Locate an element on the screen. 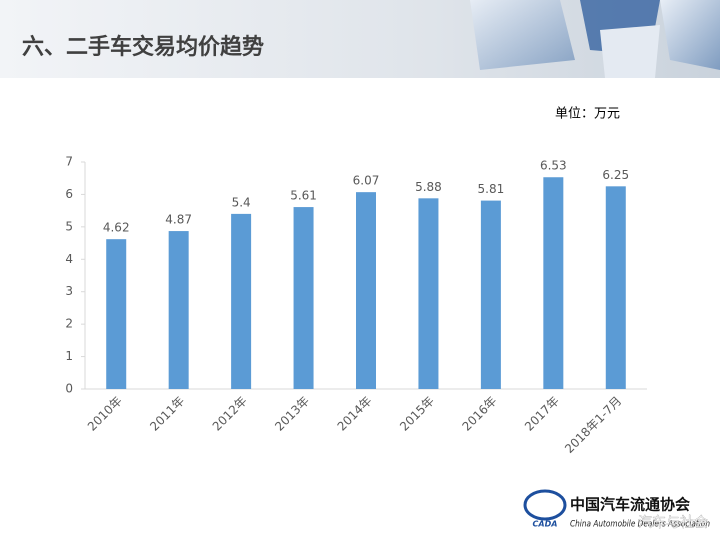  x-tick-label: 2016年 is located at coordinates (480, 414).